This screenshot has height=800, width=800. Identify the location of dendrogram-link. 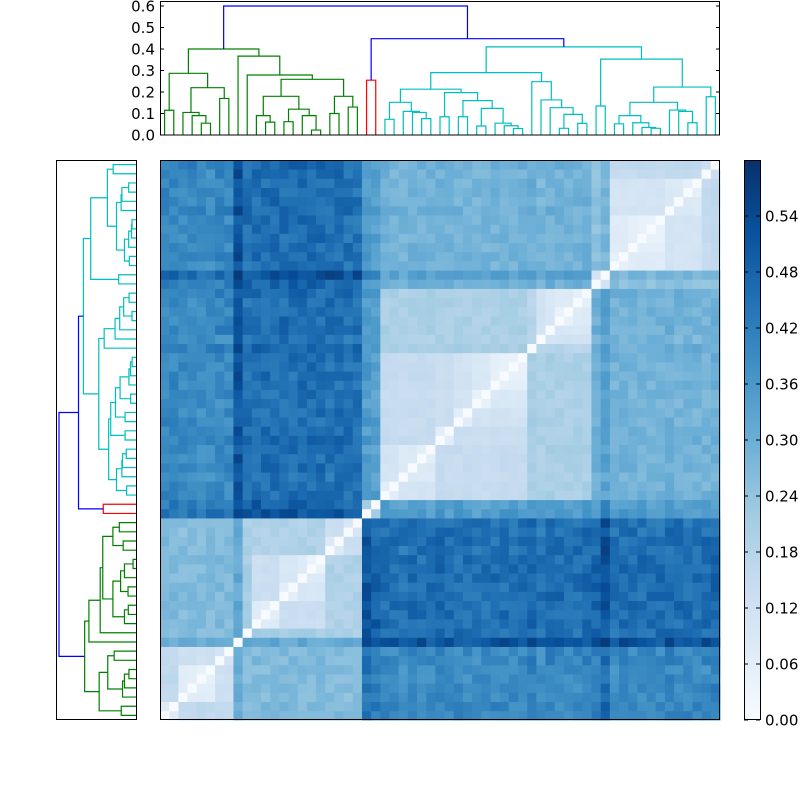
(128, 461).